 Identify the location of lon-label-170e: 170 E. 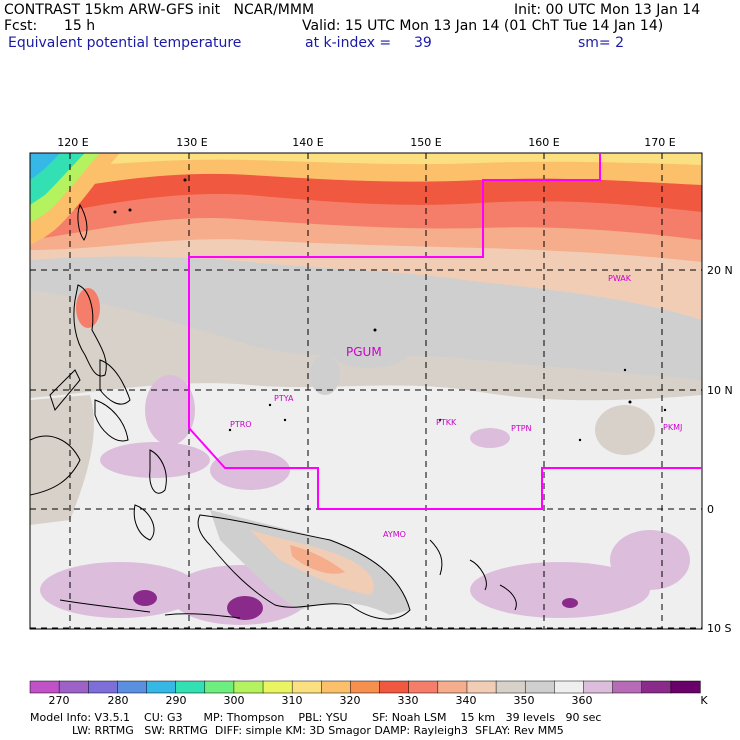
(659, 142).